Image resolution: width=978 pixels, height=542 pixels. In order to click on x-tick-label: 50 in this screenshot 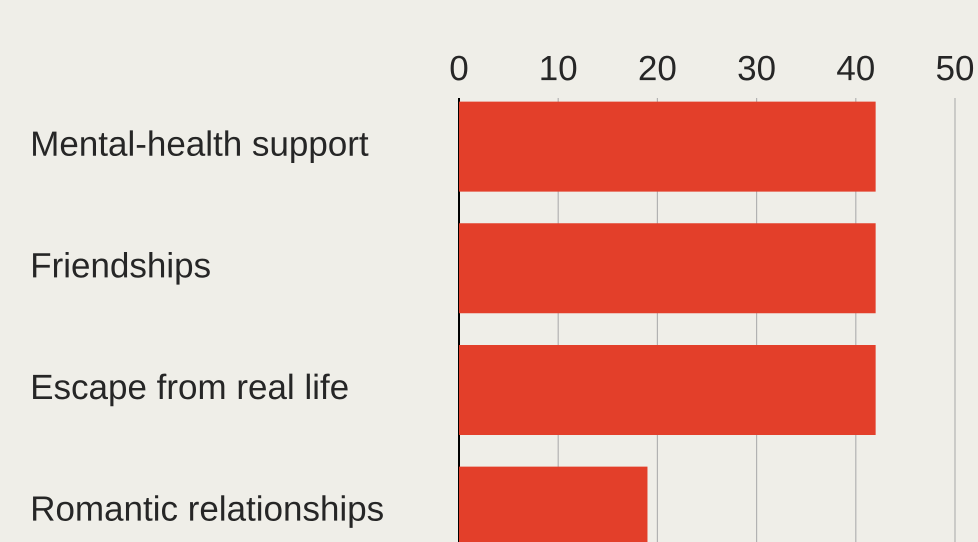, I will do `click(955, 68)`.